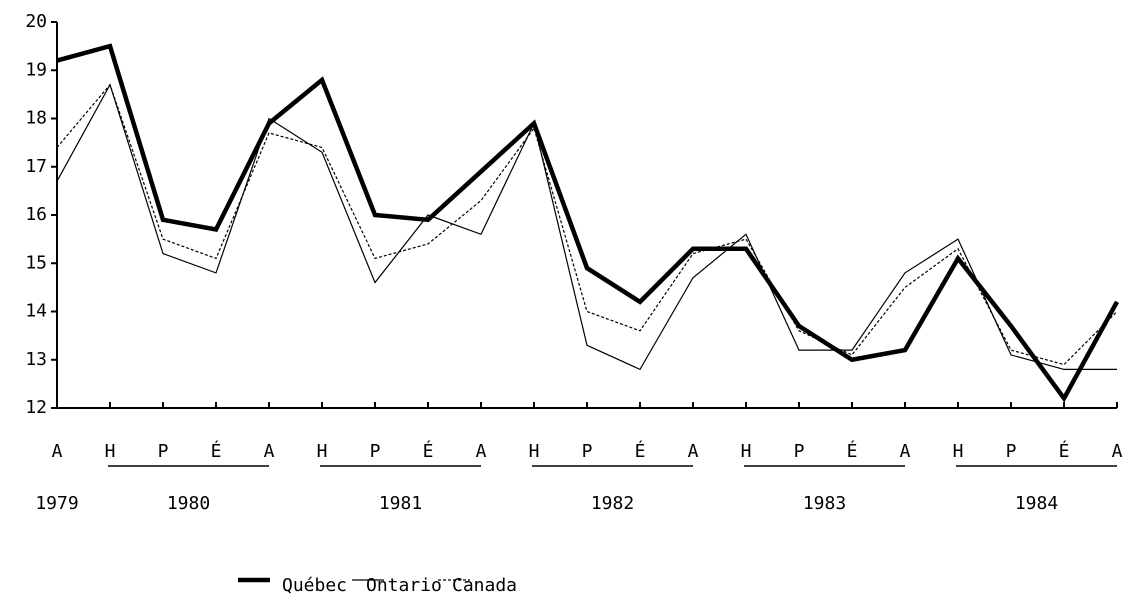 Image resolution: width=1126 pixels, height=601 pixels. What do you see at coordinates (36, 69) in the screenshot?
I see `y-tick-label: 19` at bounding box center [36, 69].